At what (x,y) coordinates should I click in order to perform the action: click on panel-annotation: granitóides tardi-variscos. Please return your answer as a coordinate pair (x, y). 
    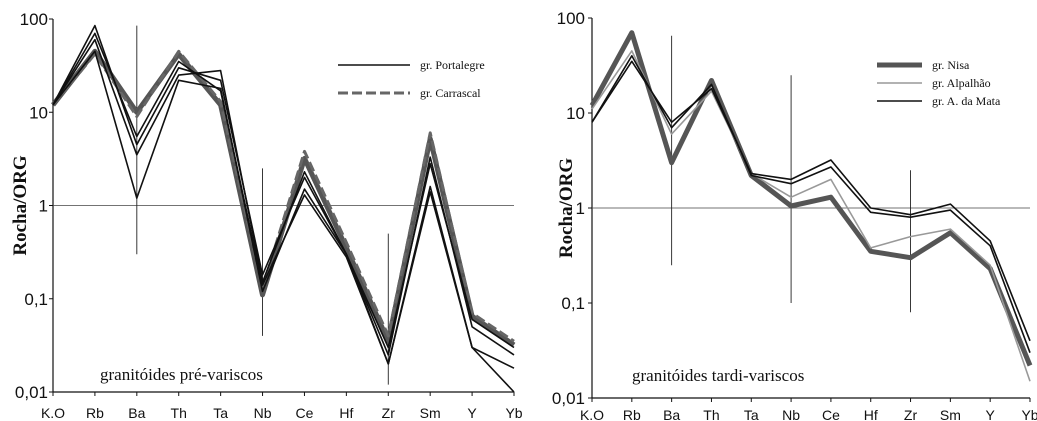
    Looking at the image, I should click on (718, 375).